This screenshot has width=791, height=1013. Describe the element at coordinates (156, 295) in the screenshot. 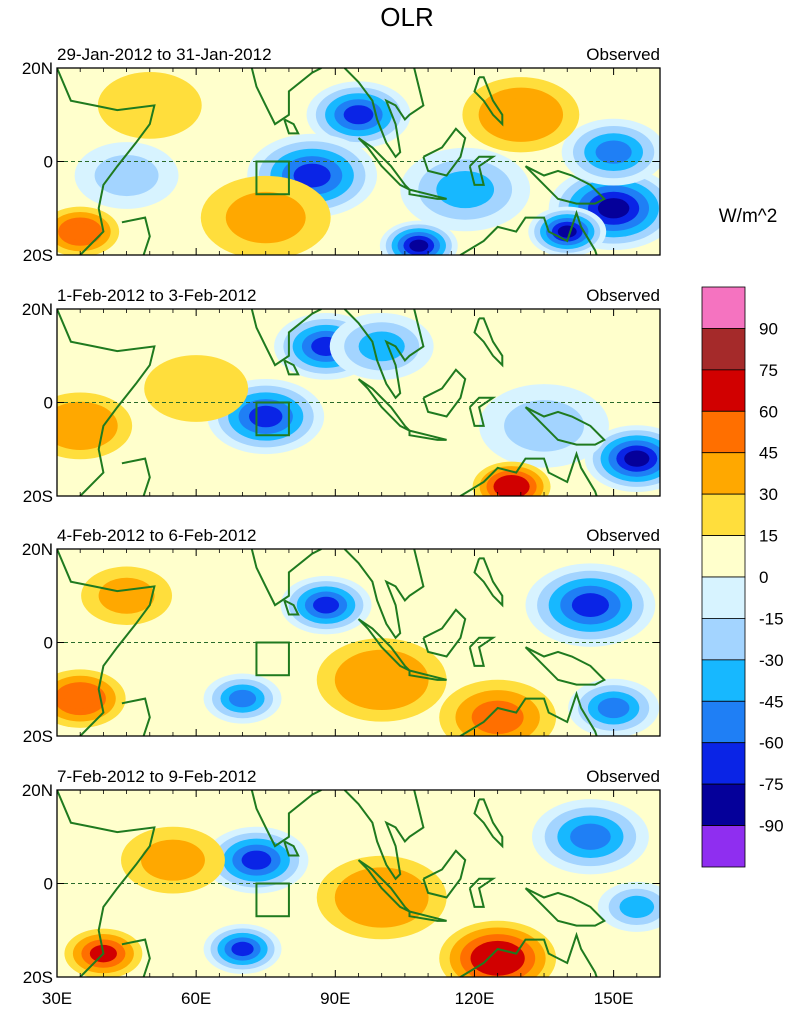

I see `panel-period: 1-Feb-2012 to 3-Feb-2012` at that location.